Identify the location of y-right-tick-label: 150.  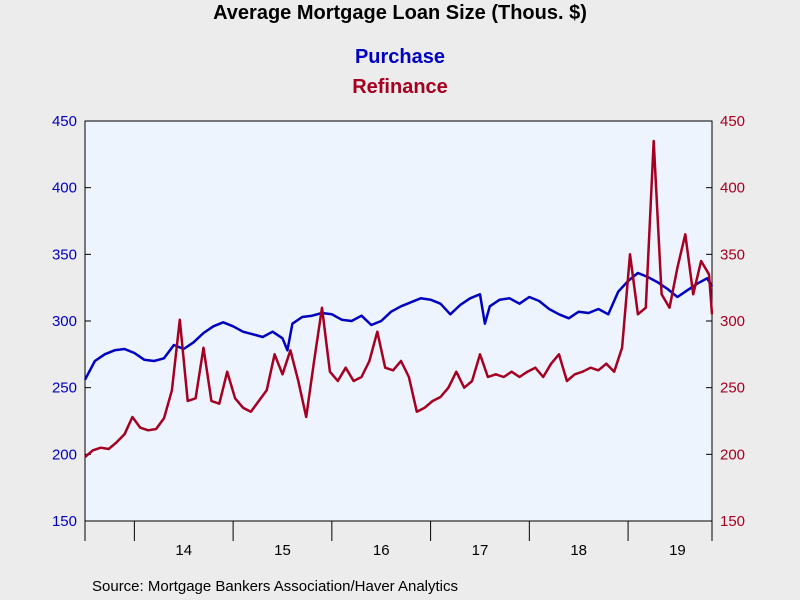
(732, 521).